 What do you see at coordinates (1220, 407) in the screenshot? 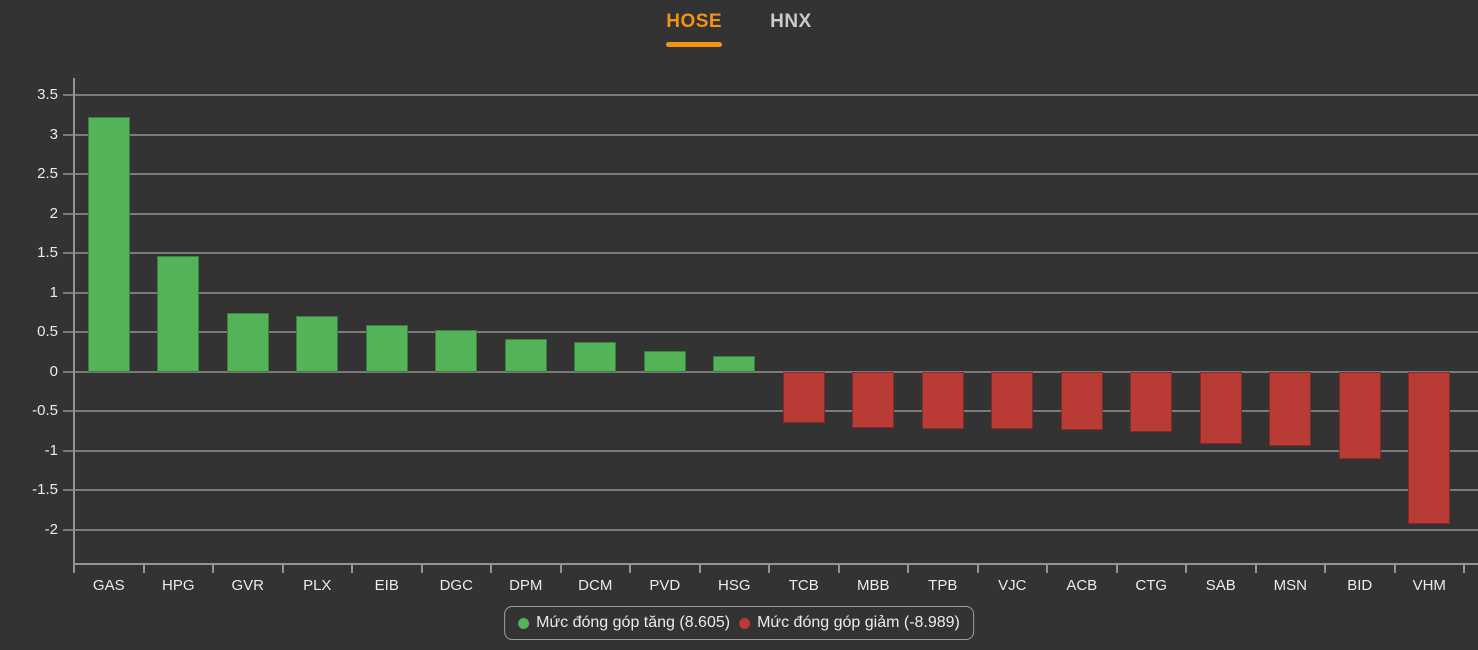
I see `bar-SAB` at bounding box center [1220, 407].